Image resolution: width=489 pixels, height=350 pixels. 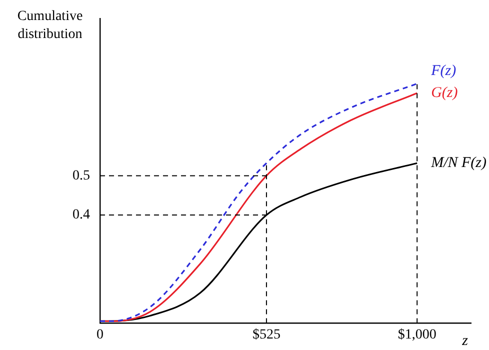 I want to click on y-tick-label: 0.4, so click(x=81, y=215).